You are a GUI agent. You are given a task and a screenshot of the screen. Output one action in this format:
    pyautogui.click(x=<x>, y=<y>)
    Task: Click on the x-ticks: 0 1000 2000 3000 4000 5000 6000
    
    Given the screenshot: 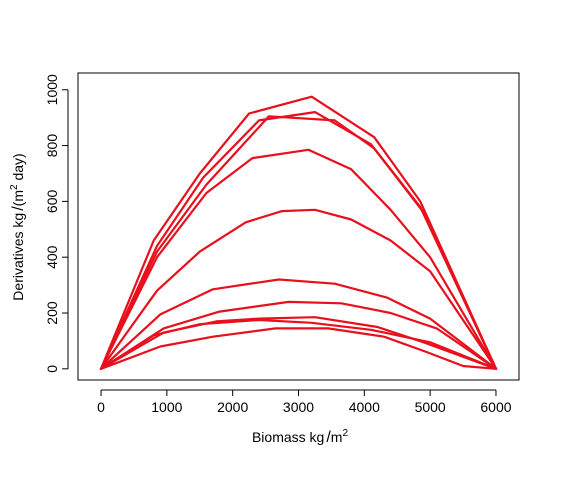 What is the action you would take?
    pyautogui.click(x=304, y=402)
    